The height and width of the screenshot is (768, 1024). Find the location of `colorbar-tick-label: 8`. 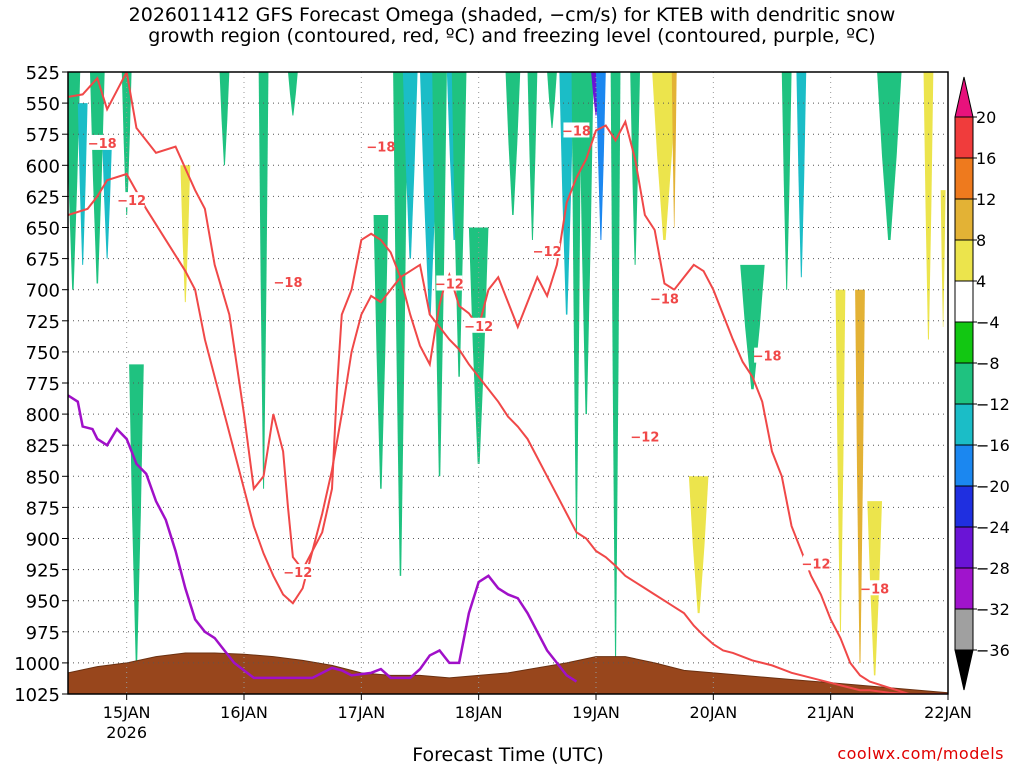

colorbar-tick-label: 8 is located at coordinates (981, 240).